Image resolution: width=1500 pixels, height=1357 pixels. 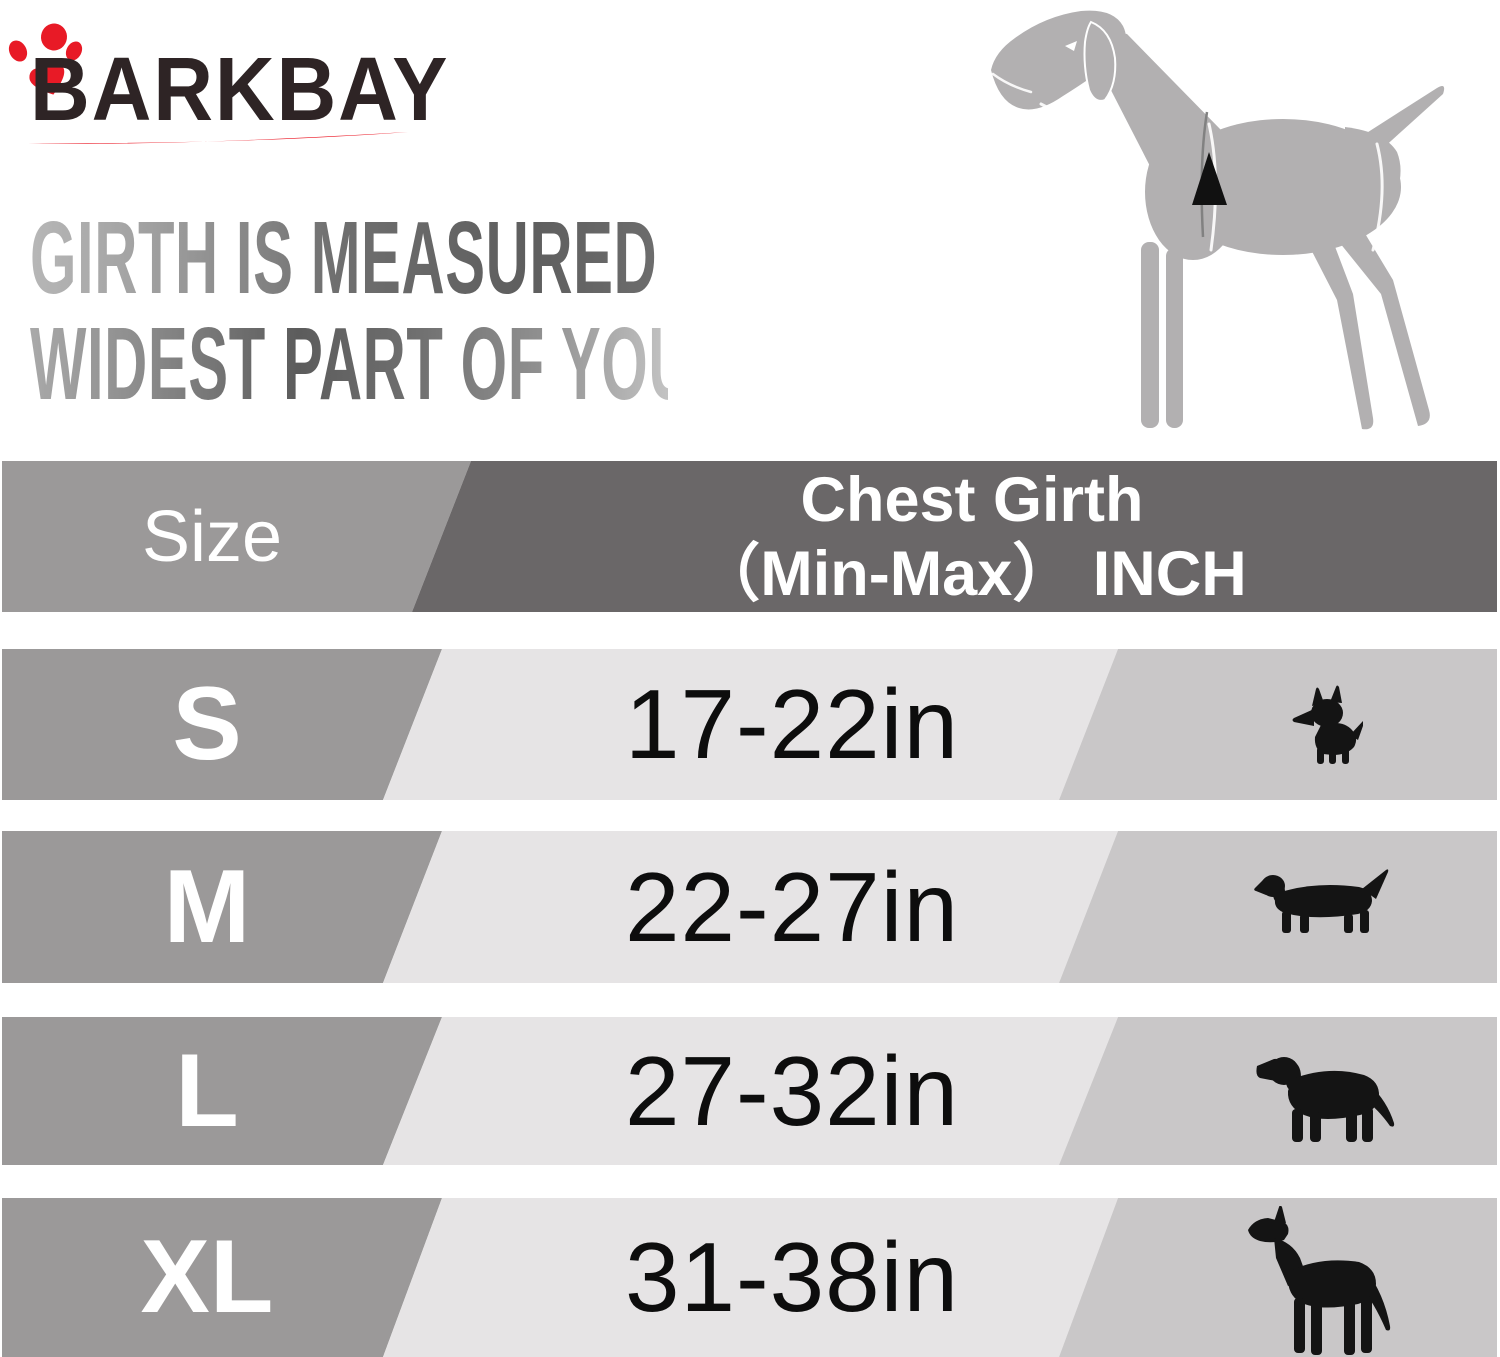 I want to click on chihuahua-icon, so click(x=1327, y=724).